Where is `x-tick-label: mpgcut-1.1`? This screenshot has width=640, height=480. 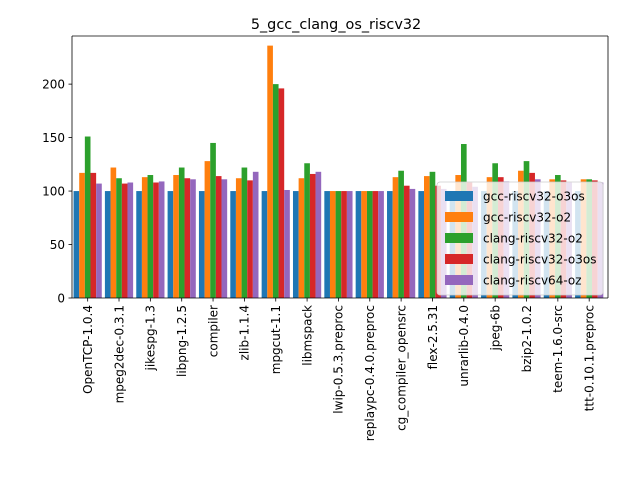 x-tick-label: mpgcut-1.1 is located at coordinates (276, 339).